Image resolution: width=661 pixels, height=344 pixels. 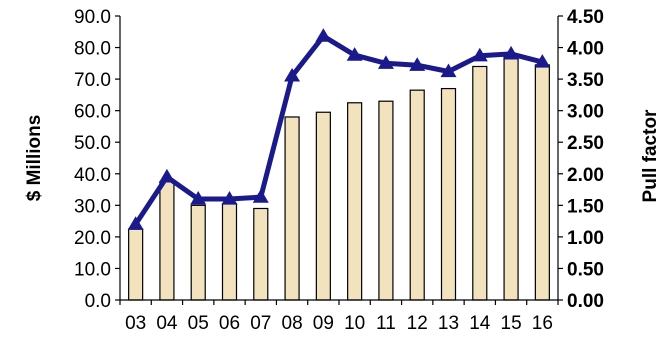 I want to click on x-tick-label: 16, so click(x=542, y=323).